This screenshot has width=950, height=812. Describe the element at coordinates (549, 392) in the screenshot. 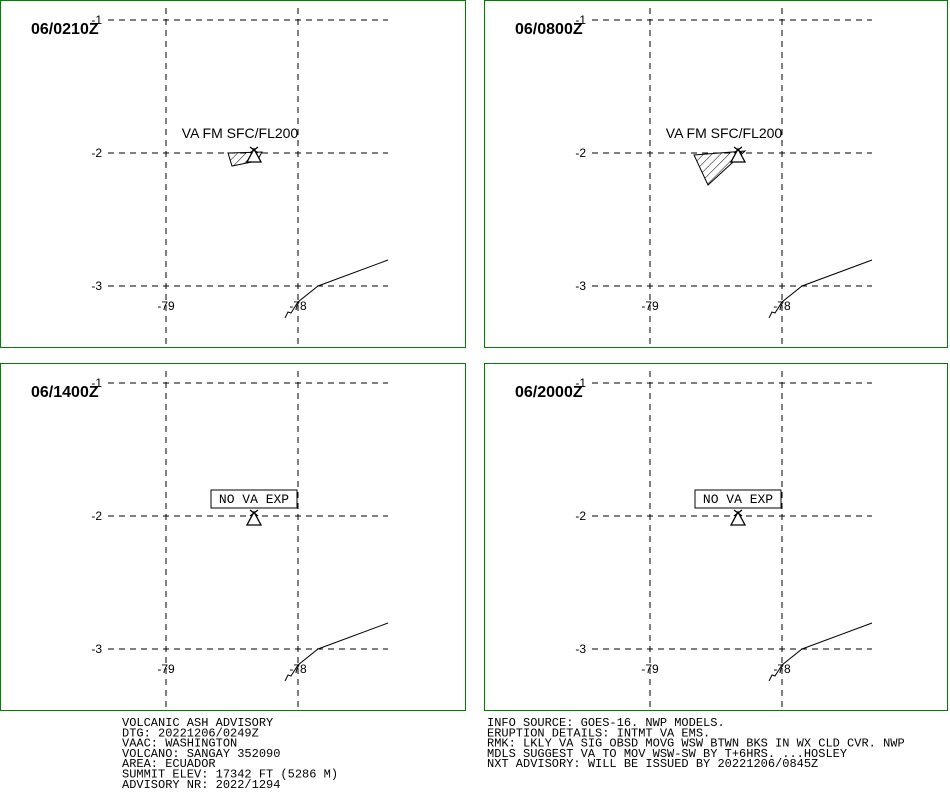

I see `valid-time: 06/2000Z` at that location.